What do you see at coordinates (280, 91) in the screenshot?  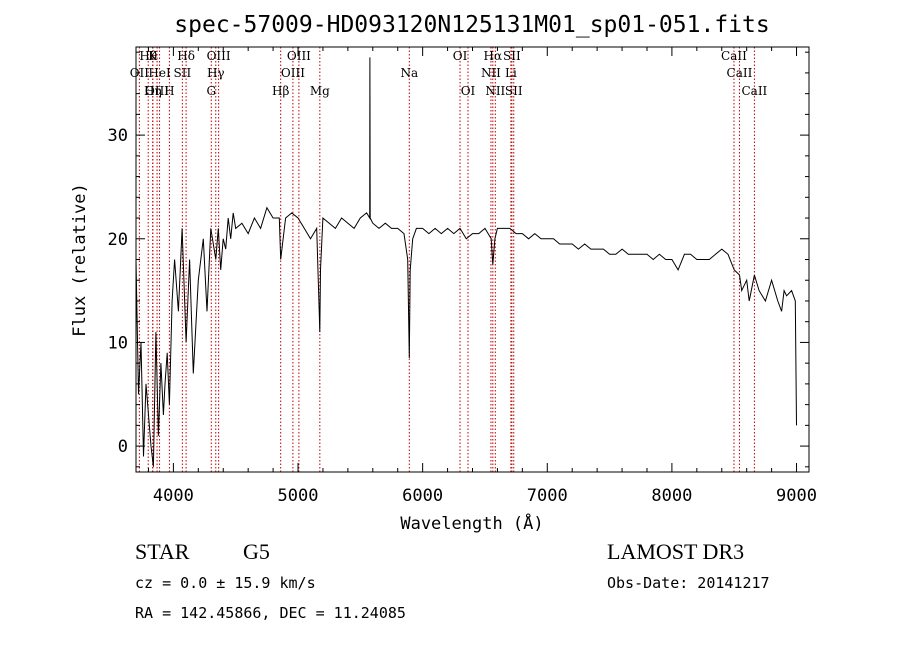 I see `line-marker-label: Hβ` at bounding box center [280, 91].